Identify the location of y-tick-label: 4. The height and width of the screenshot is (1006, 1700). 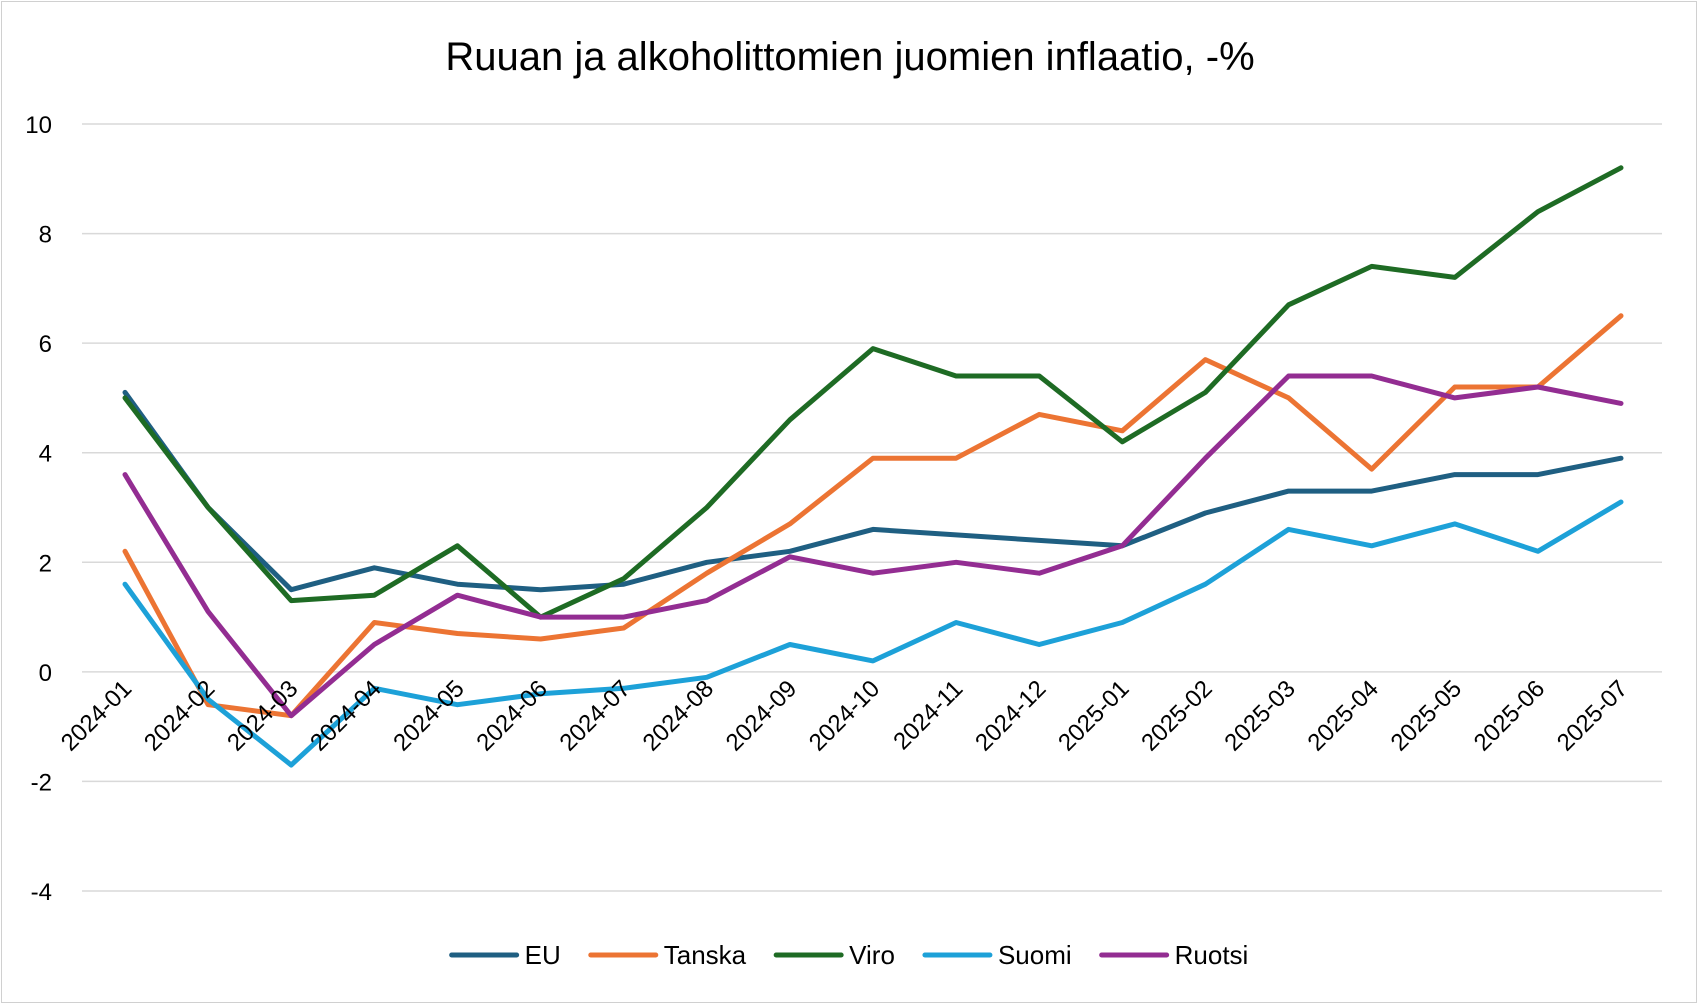
(45, 454).